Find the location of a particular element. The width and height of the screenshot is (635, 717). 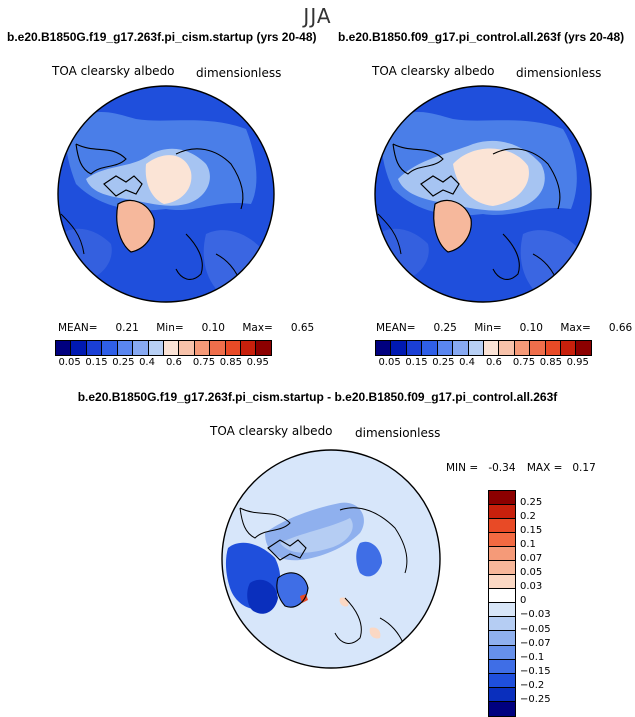

panel-1-variable: TOA clearsky albedo is located at coordinates (113, 71).